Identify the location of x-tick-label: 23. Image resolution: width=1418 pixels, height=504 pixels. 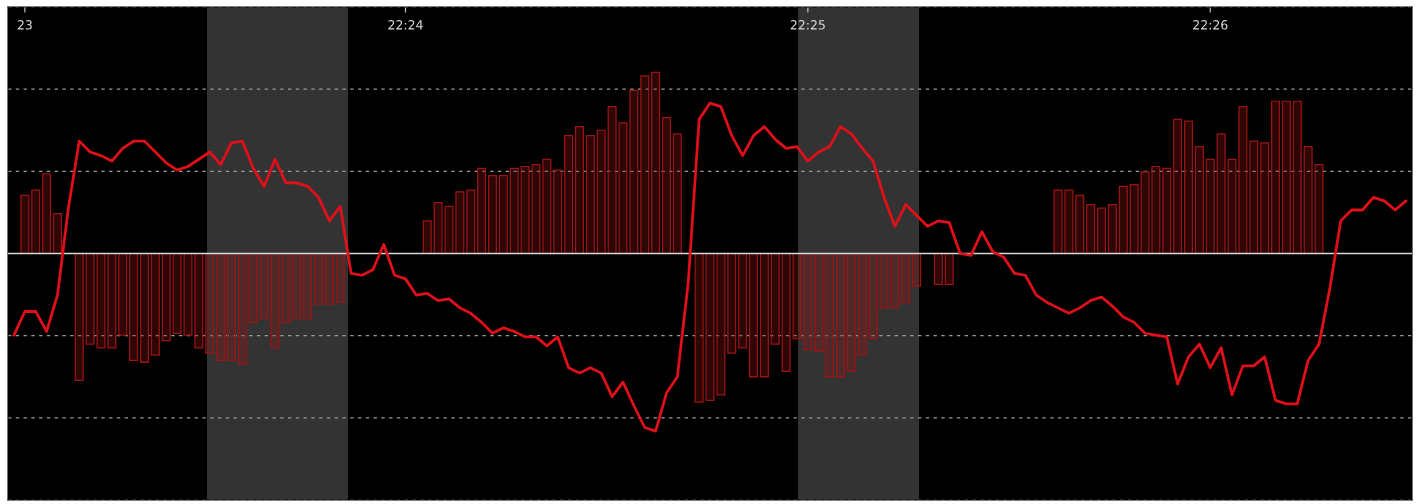
(24, 25).